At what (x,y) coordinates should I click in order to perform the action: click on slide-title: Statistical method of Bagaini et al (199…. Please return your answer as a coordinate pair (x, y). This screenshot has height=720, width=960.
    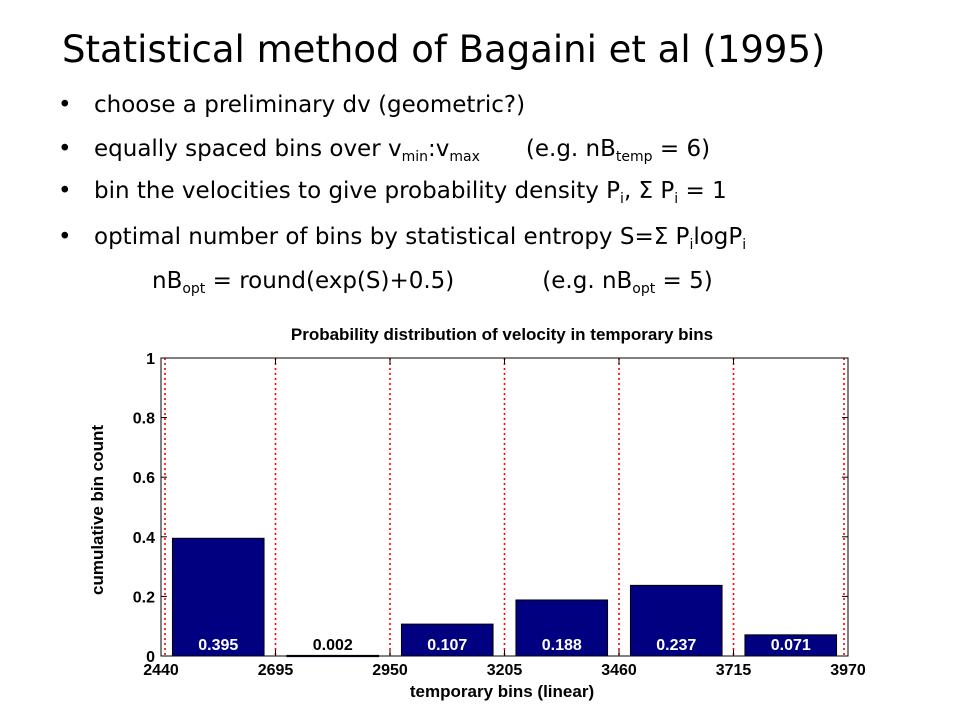
    Looking at the image, I should click on (444, 49).